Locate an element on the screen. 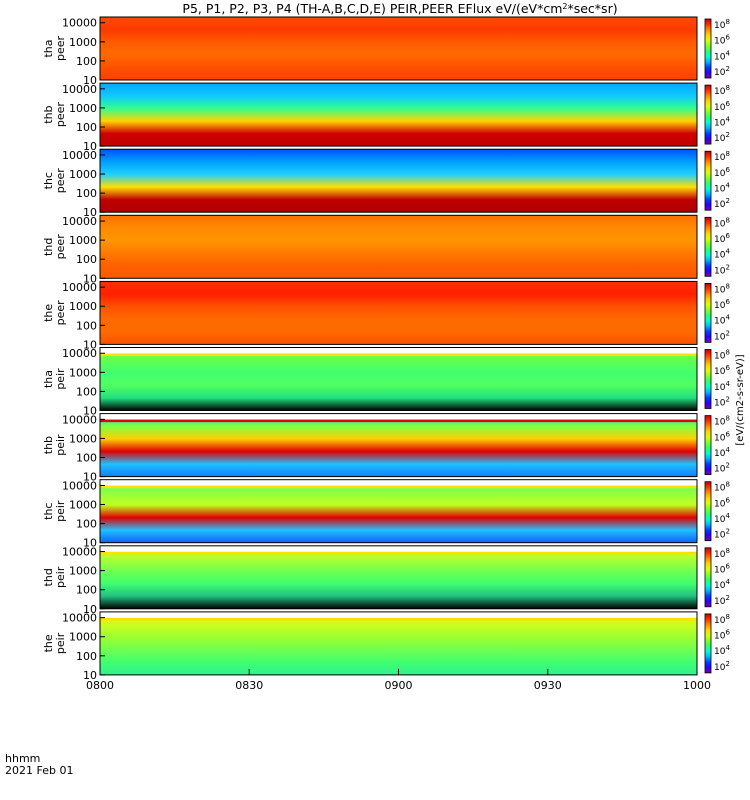  frame-thb-peir is located at coordinates (398, 445).